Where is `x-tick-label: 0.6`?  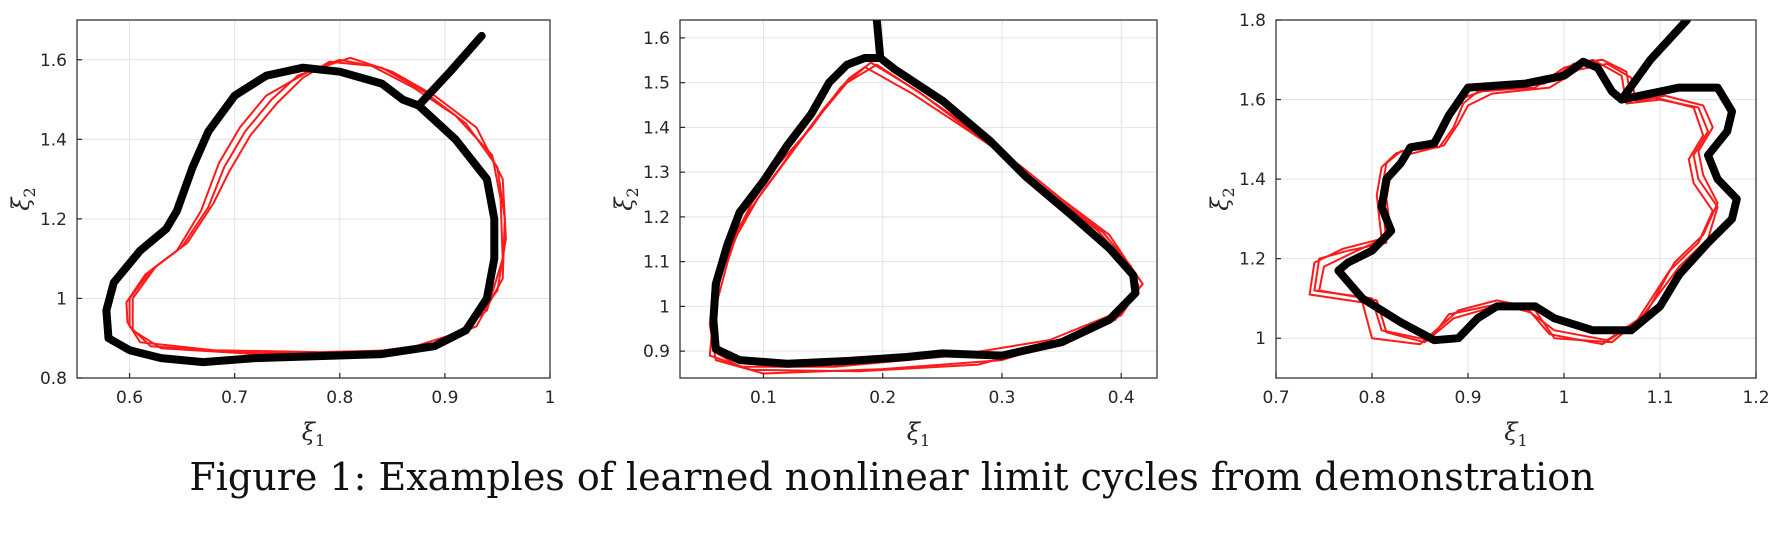 x-tick-label: 0.6 is located at coordinates (129, 398).